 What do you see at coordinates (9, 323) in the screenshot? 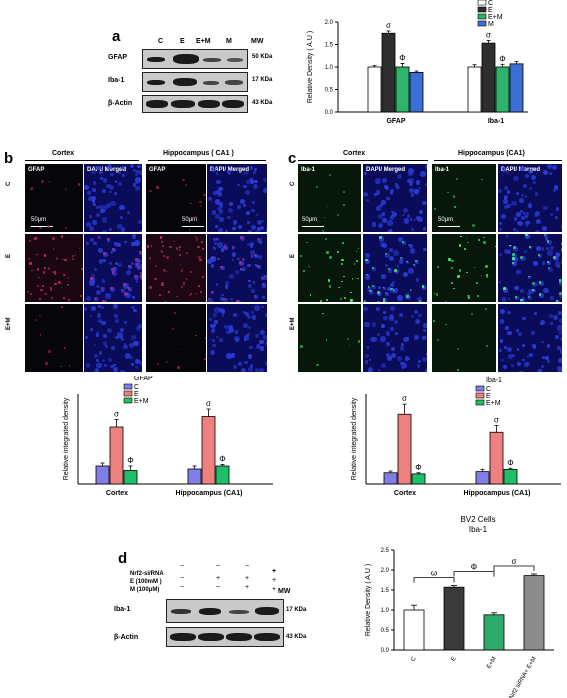
I see `panel-b-row-em: E+M` at bounding box center [9, 323].